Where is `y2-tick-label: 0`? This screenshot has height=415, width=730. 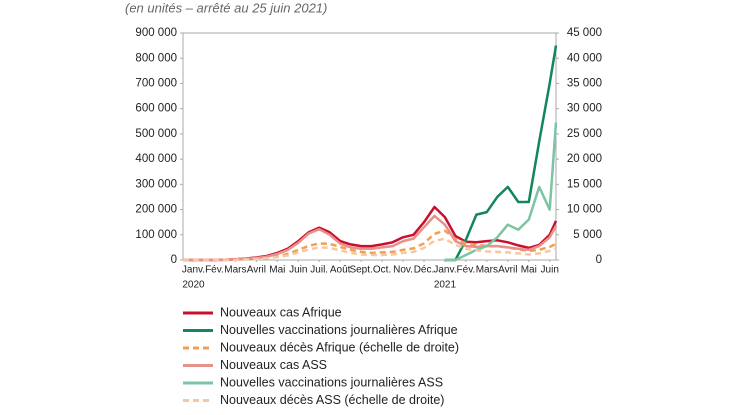 y2-tick-label: 0 is located at coordinates (599, 260).